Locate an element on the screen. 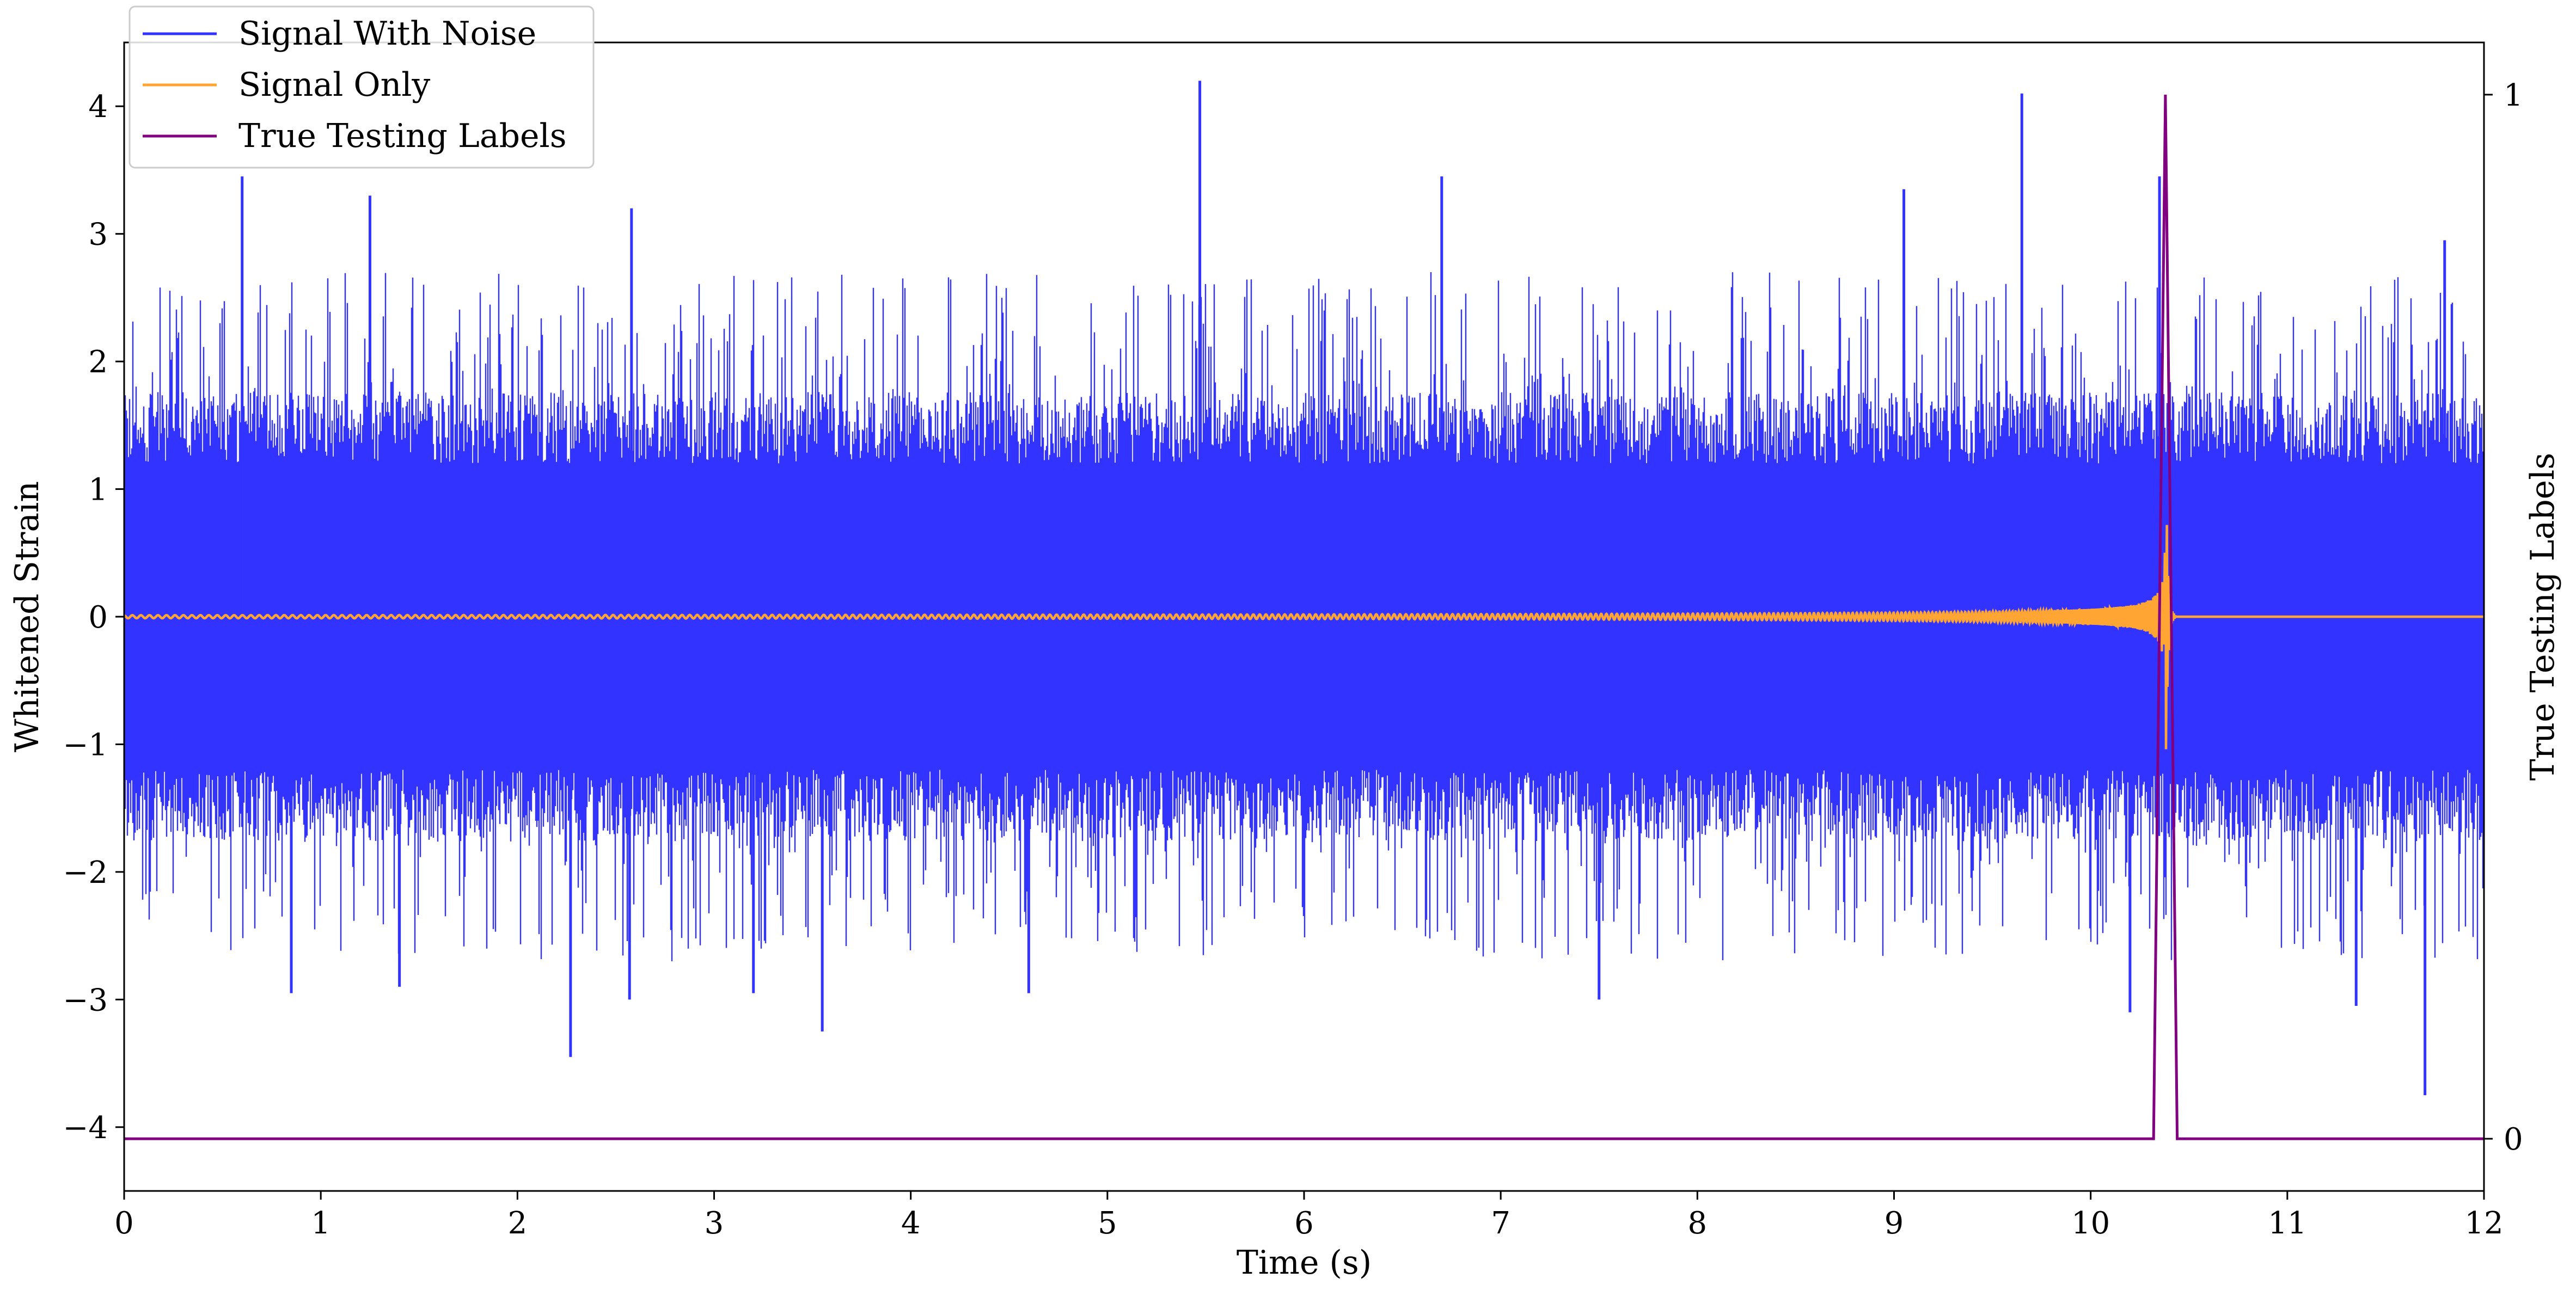  x-tick-label: 0 is located at coordinates (124, 1223).